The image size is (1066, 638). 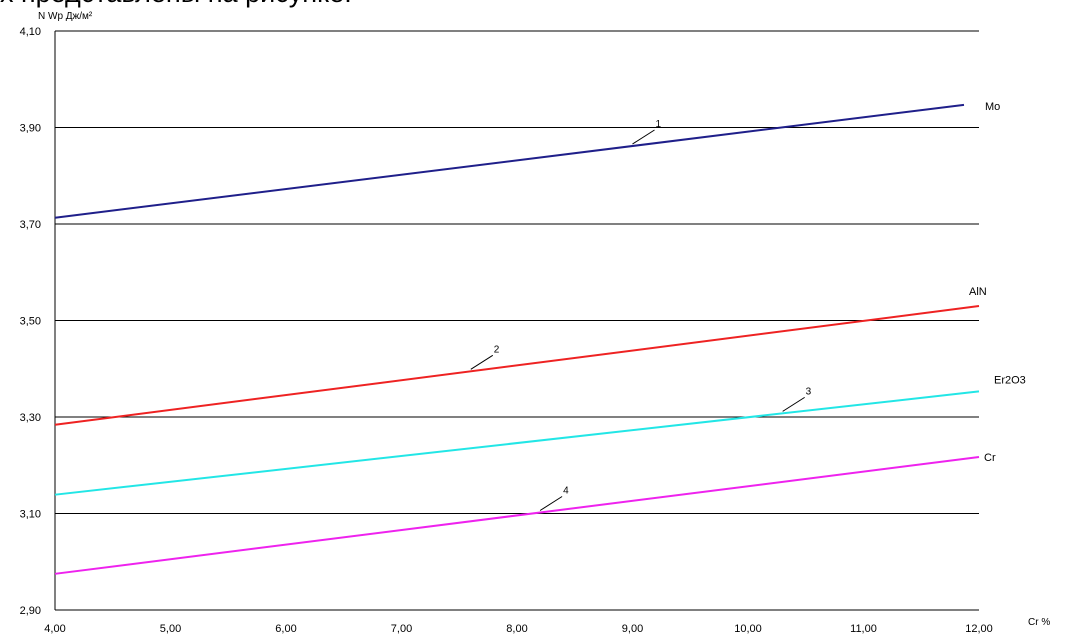 I want to click on x-tick-label: 5,00, so click(x=170, y=629).